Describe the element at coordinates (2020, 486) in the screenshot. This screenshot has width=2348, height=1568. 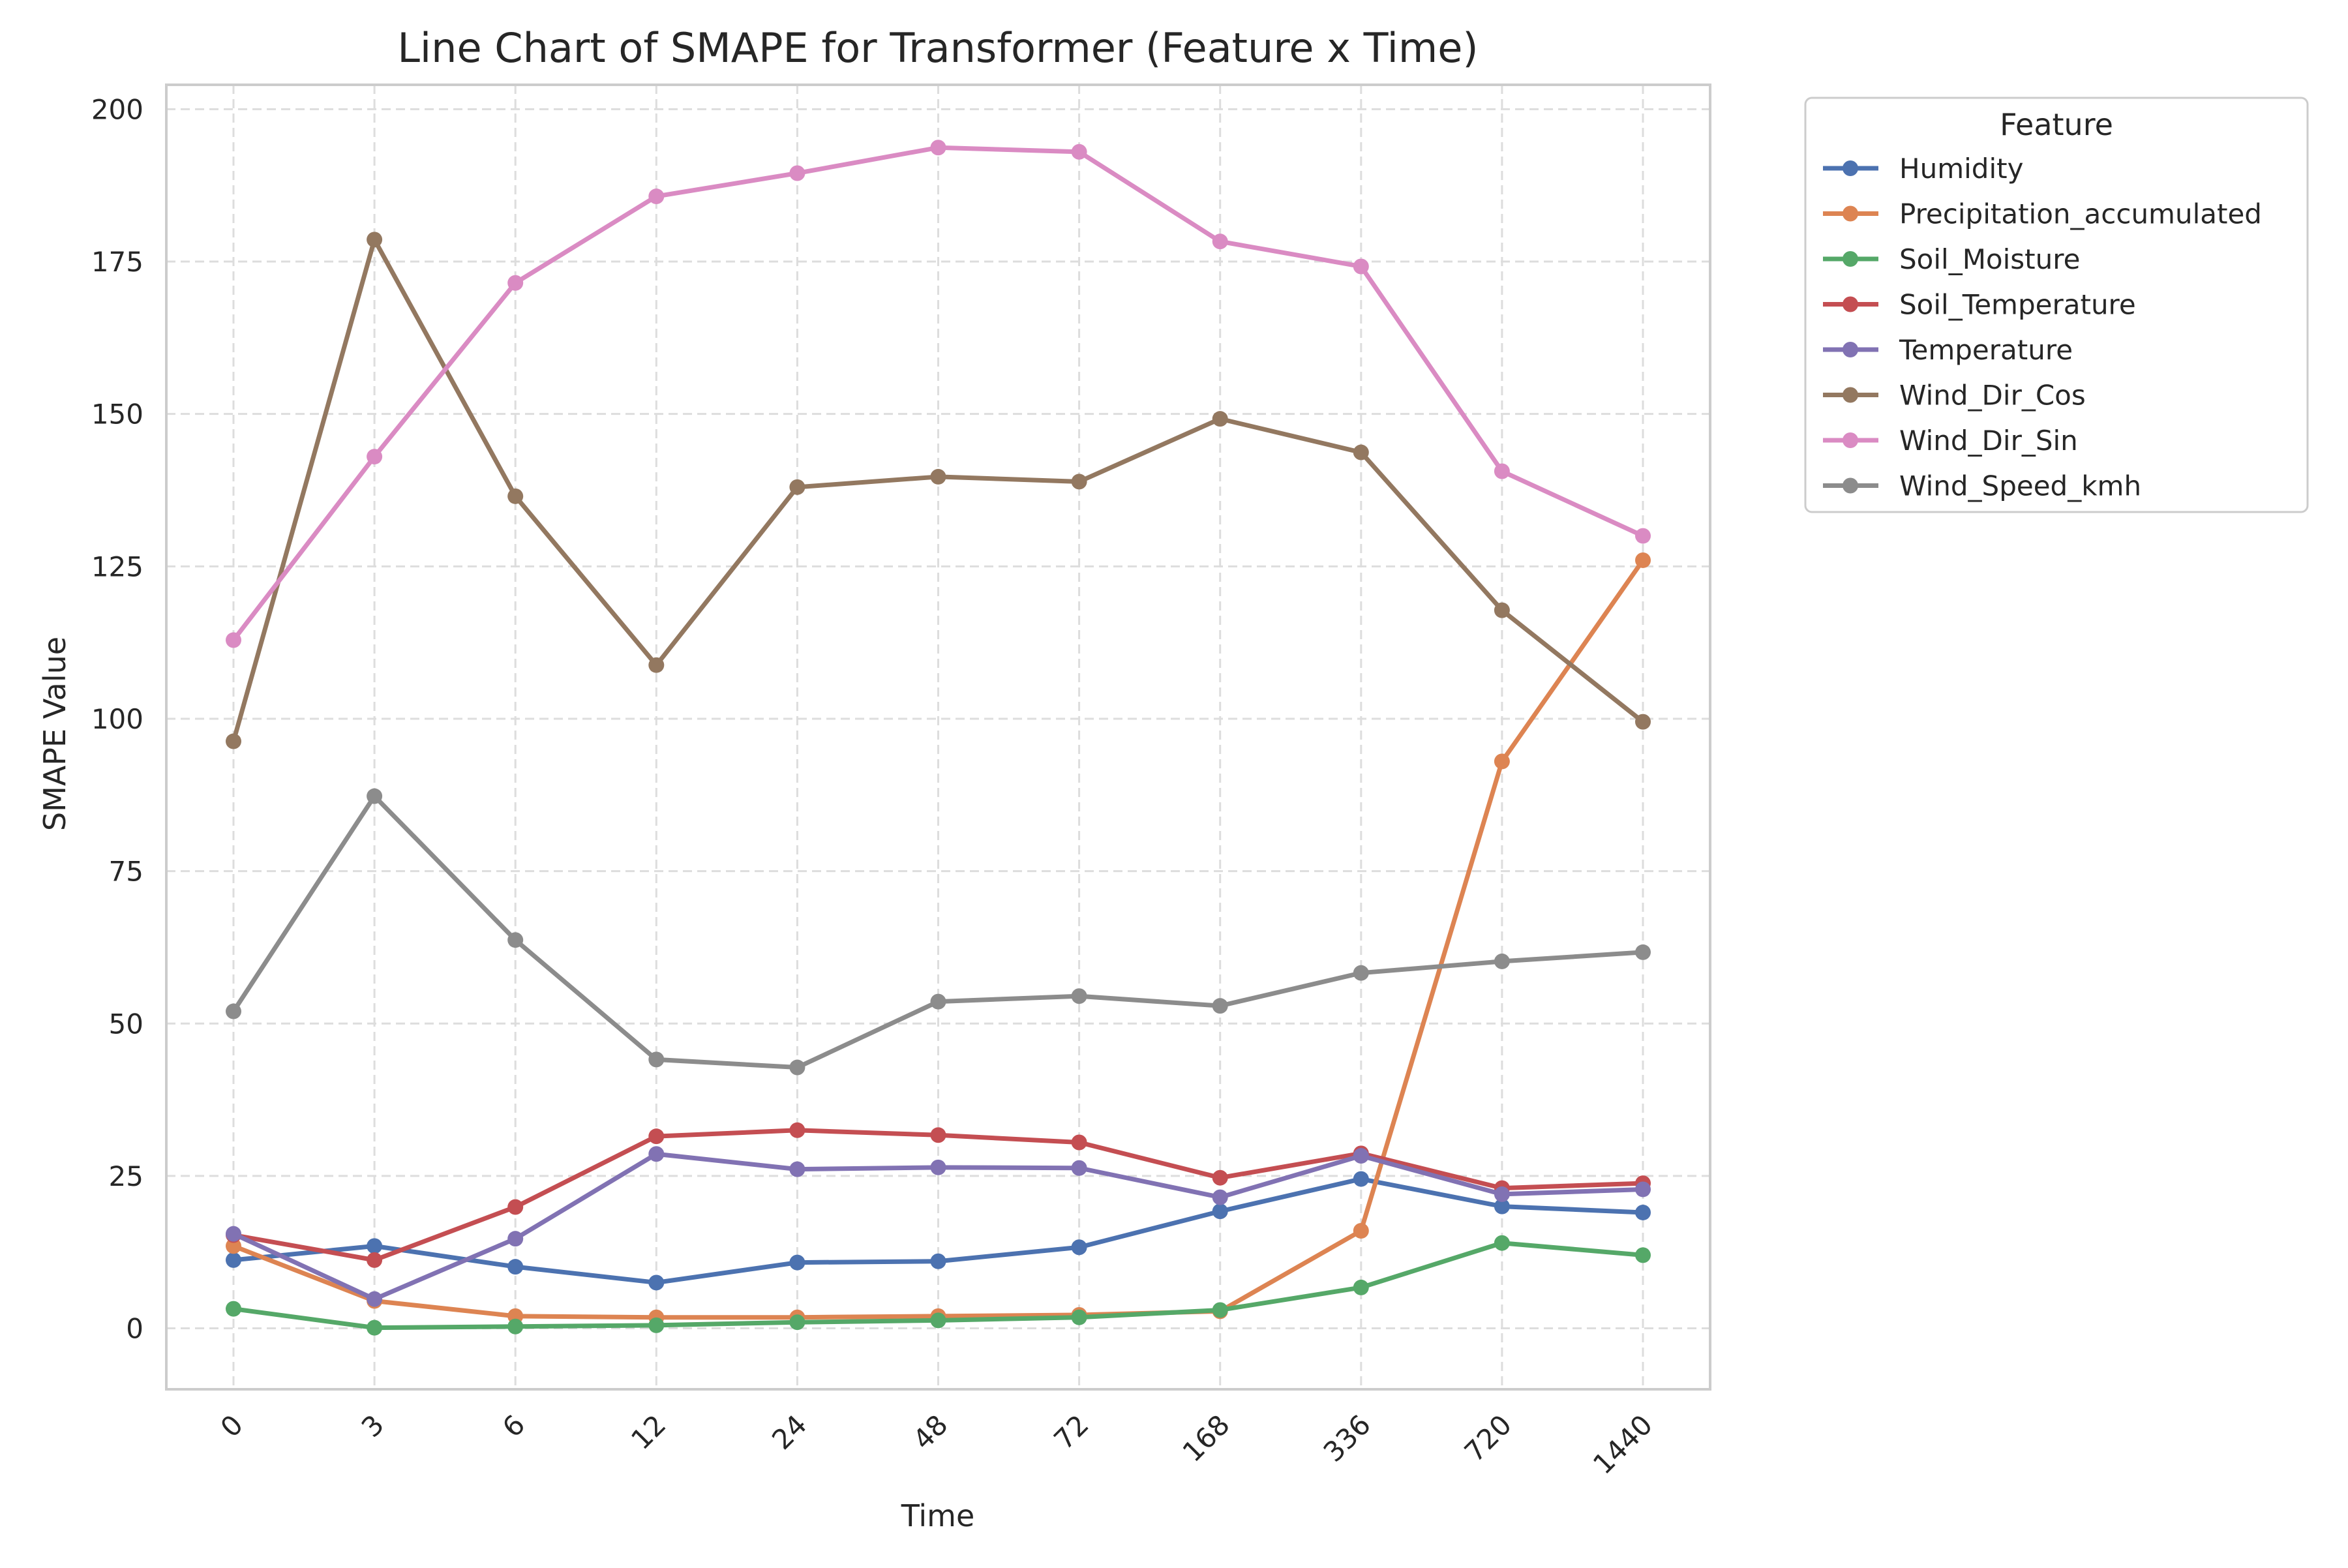
I see `legend-label: Wind_Speed_kmh` at that location.